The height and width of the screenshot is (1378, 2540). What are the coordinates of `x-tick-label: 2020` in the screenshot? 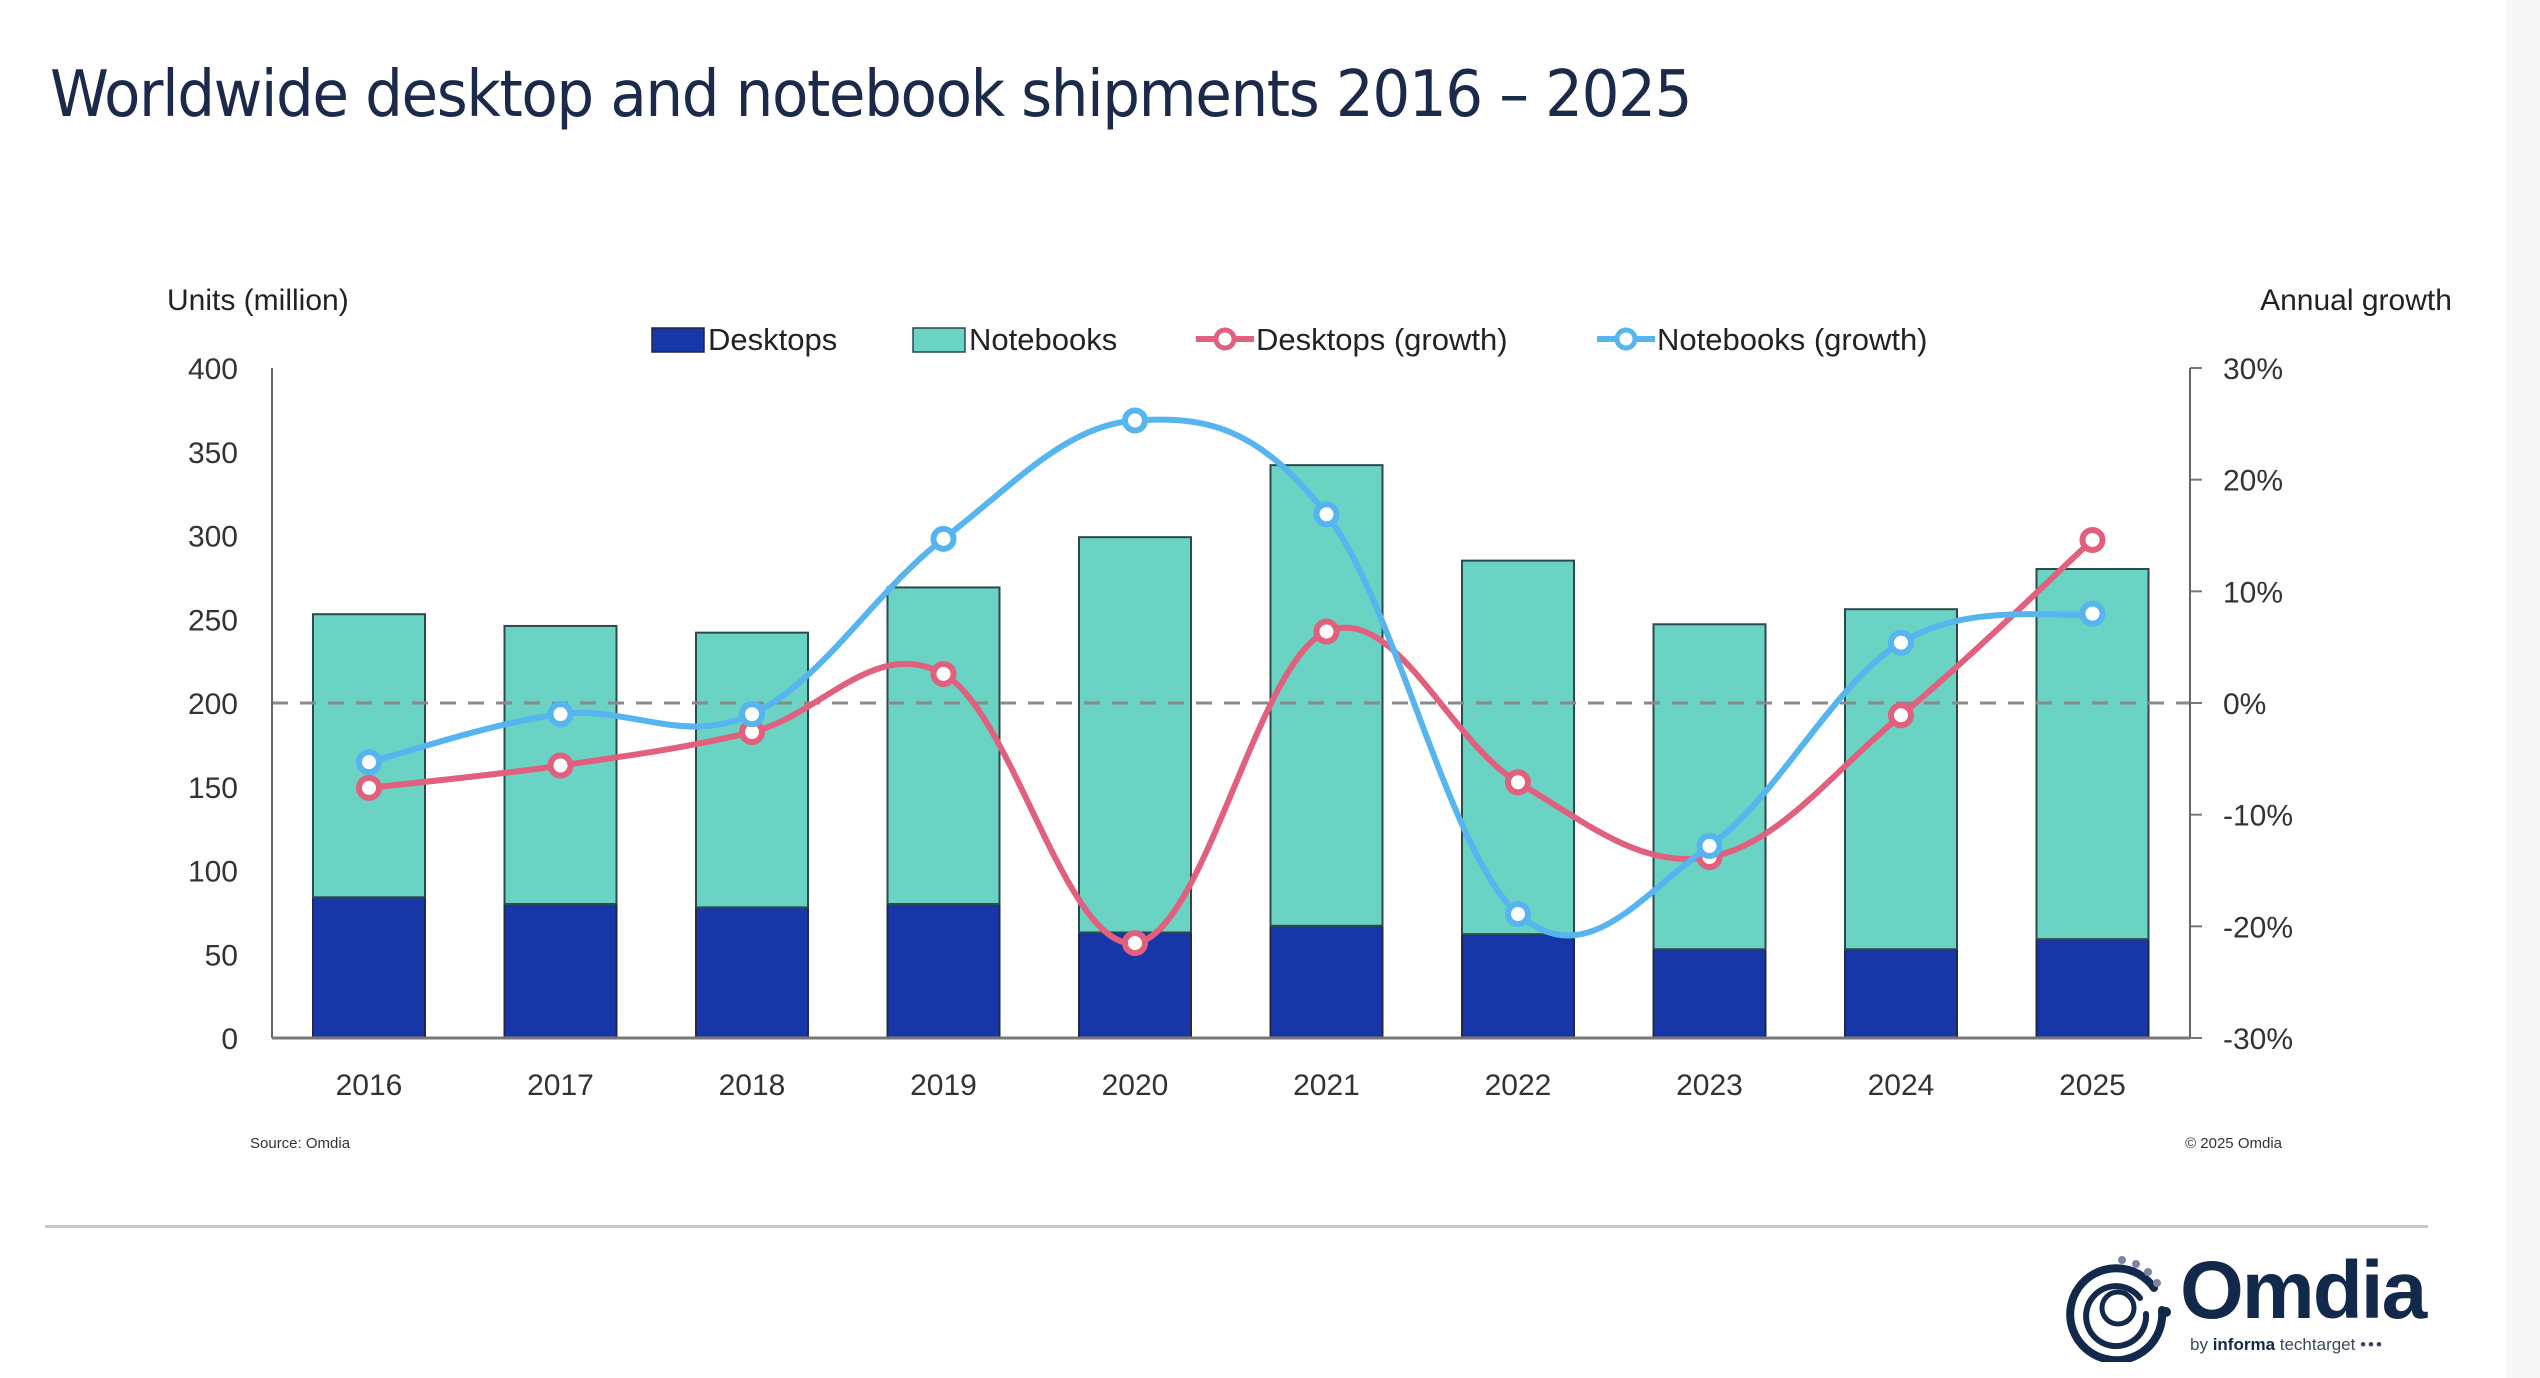 It's located at (1135, 1085).